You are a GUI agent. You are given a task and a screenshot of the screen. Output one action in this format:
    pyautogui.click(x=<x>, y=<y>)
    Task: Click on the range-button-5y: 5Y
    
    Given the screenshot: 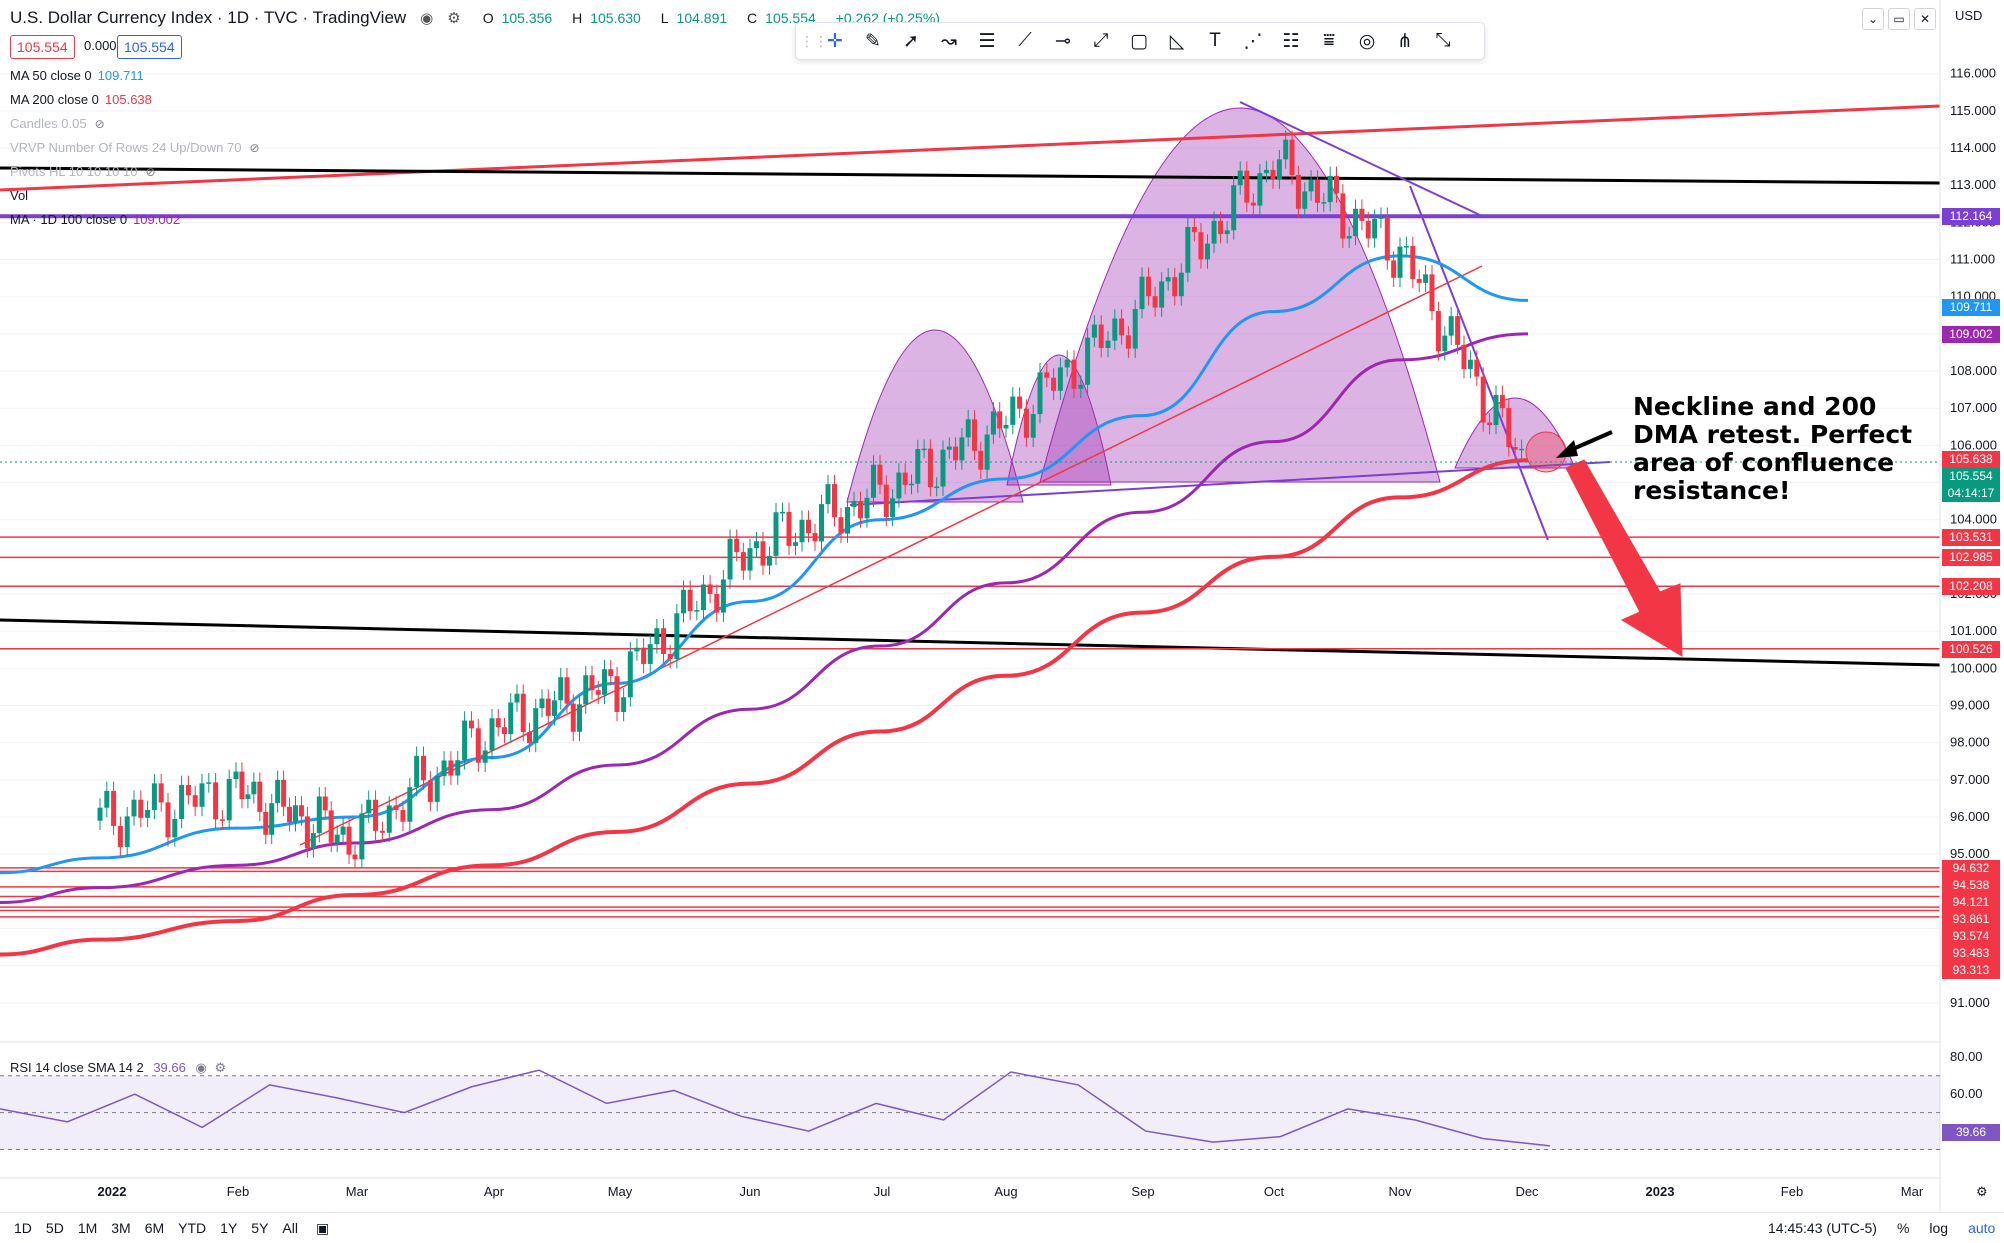 What is the action you would take?
    pyautogui.click(x=260, y=1228)
    